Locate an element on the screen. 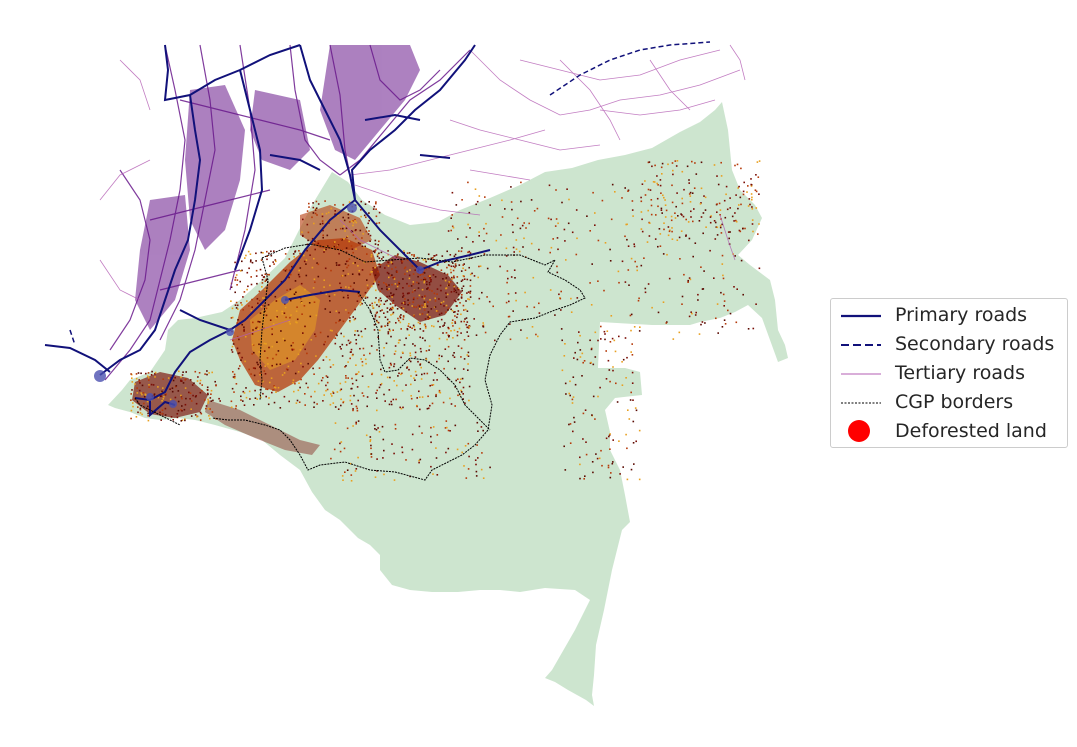 The width and height of the screenshot is (1077, 747). deforestation-cluster is located at coordinates (285, 327).